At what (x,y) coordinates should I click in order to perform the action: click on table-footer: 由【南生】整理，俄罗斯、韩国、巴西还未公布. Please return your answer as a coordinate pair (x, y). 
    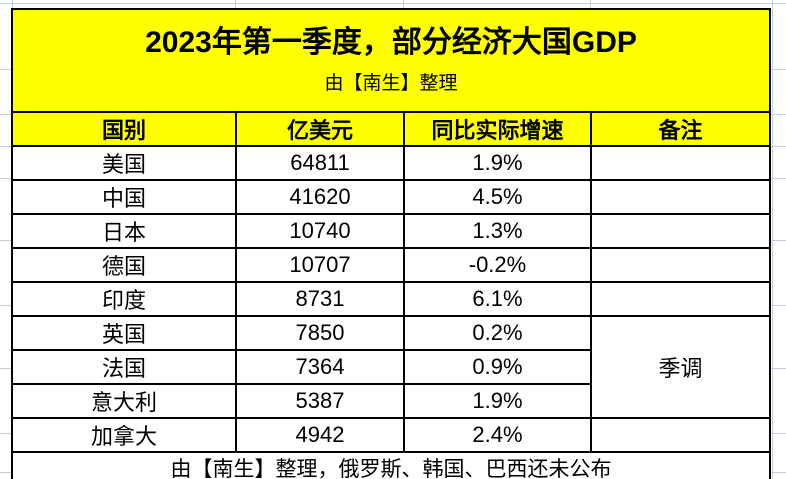
    Looking at the image, I should click on (391, 465).